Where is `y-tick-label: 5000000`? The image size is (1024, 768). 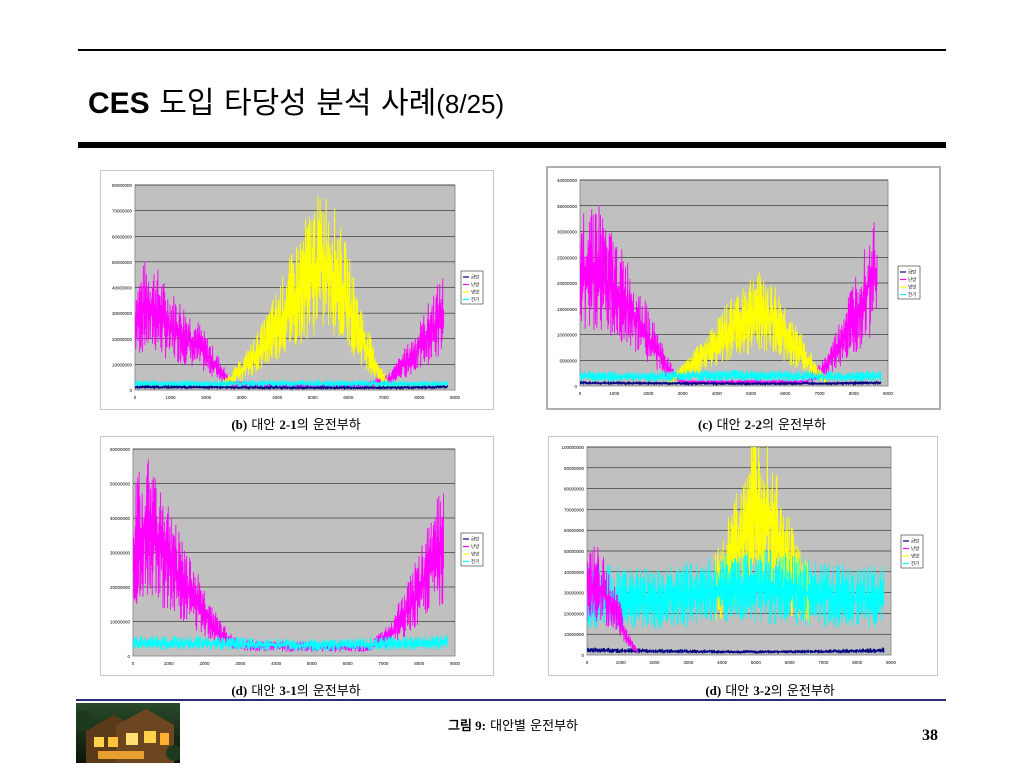
y-tick-label: 5000000 is located at coordinates (568, 360).